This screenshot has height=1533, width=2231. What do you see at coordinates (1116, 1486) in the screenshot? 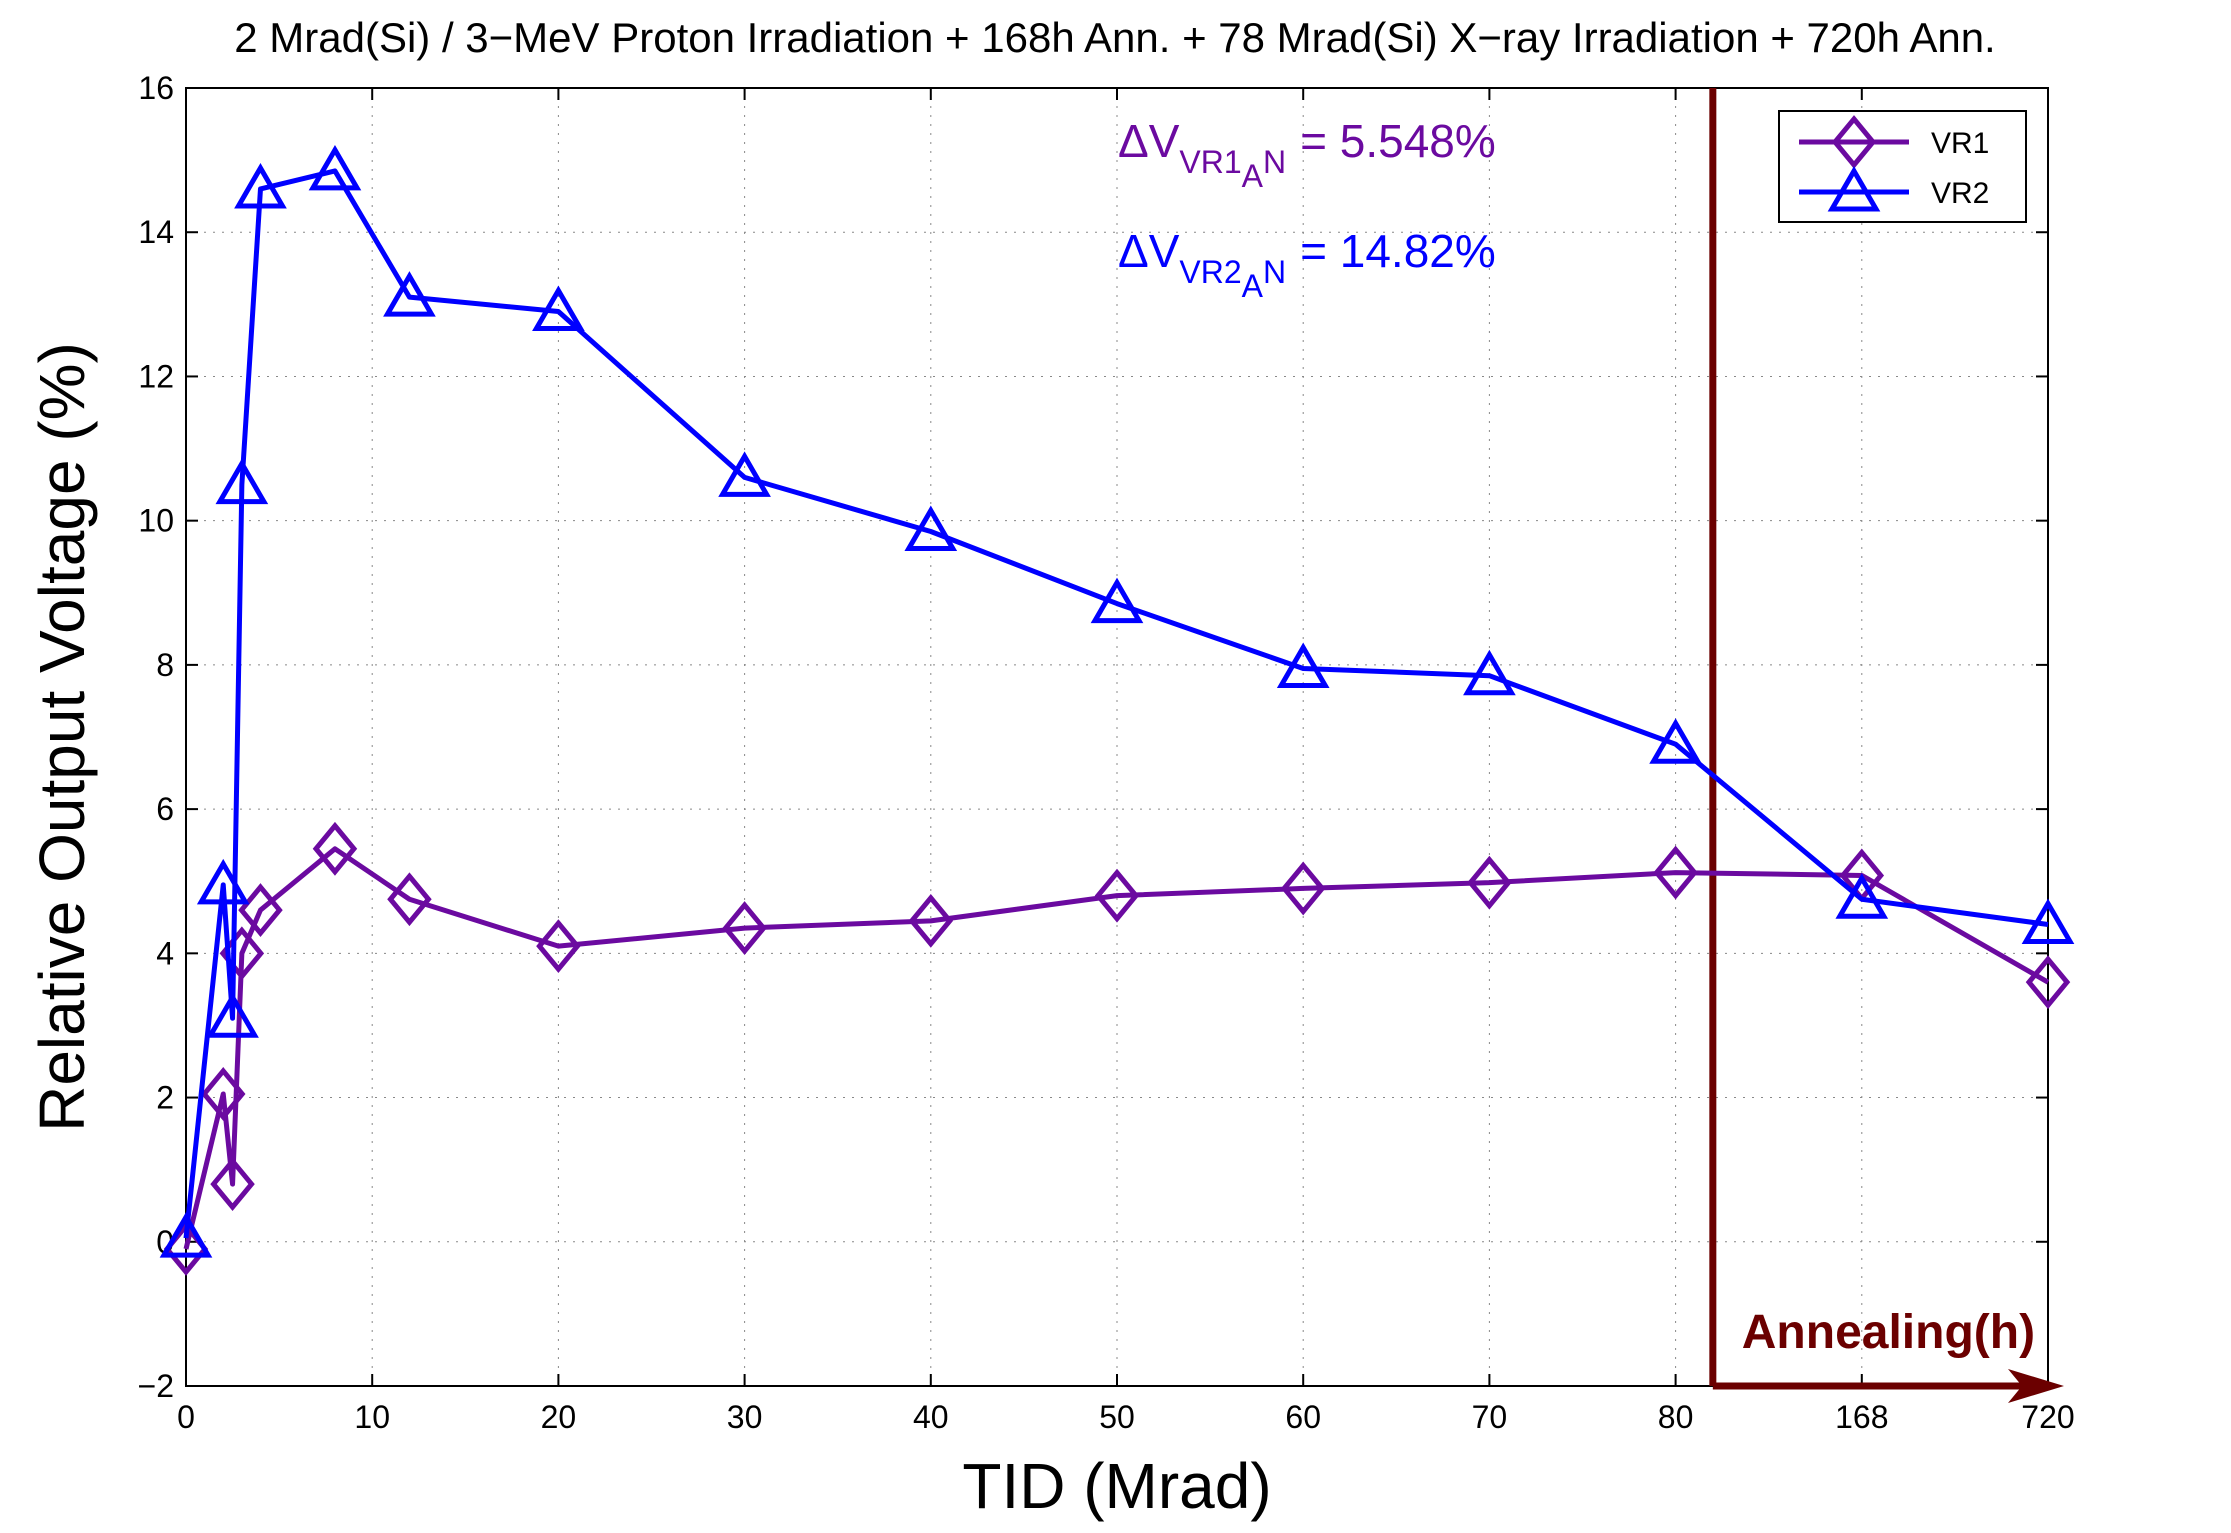
I see `x-axis-label: TID (Mrad)` at bounding box center [1116, 1486].